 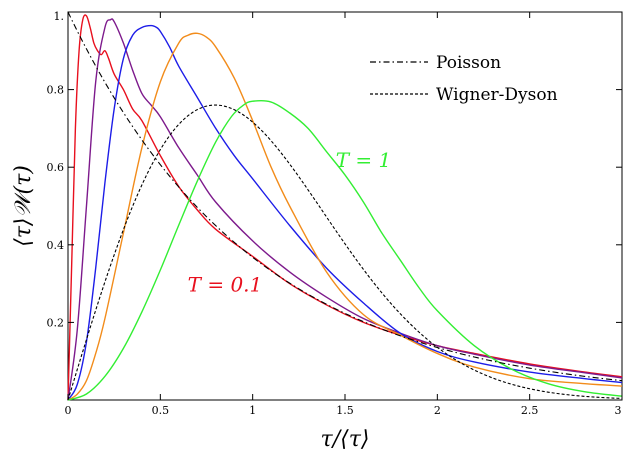 I want to click on y-tick-label: 0.8, so click(x=56, y=90).